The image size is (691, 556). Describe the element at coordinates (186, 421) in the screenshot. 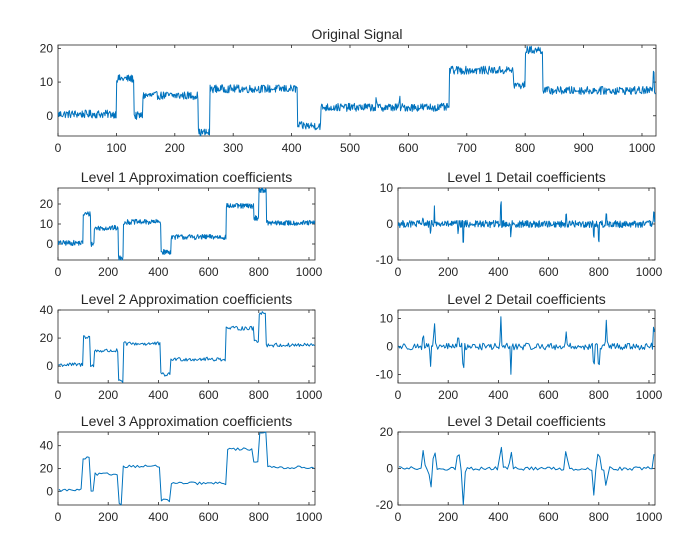

I see `chart-title-approx3: Level 3 Approximation coefficients` at that location.